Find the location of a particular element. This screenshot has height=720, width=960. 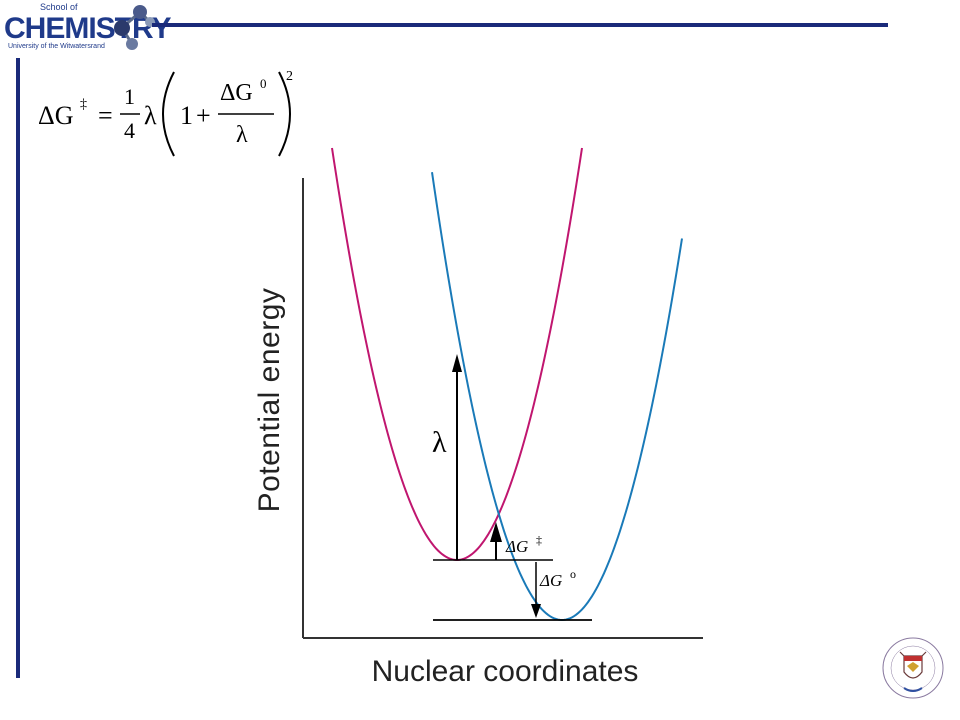

formula-lhs: ΔG is located at coordinates (56, 115).